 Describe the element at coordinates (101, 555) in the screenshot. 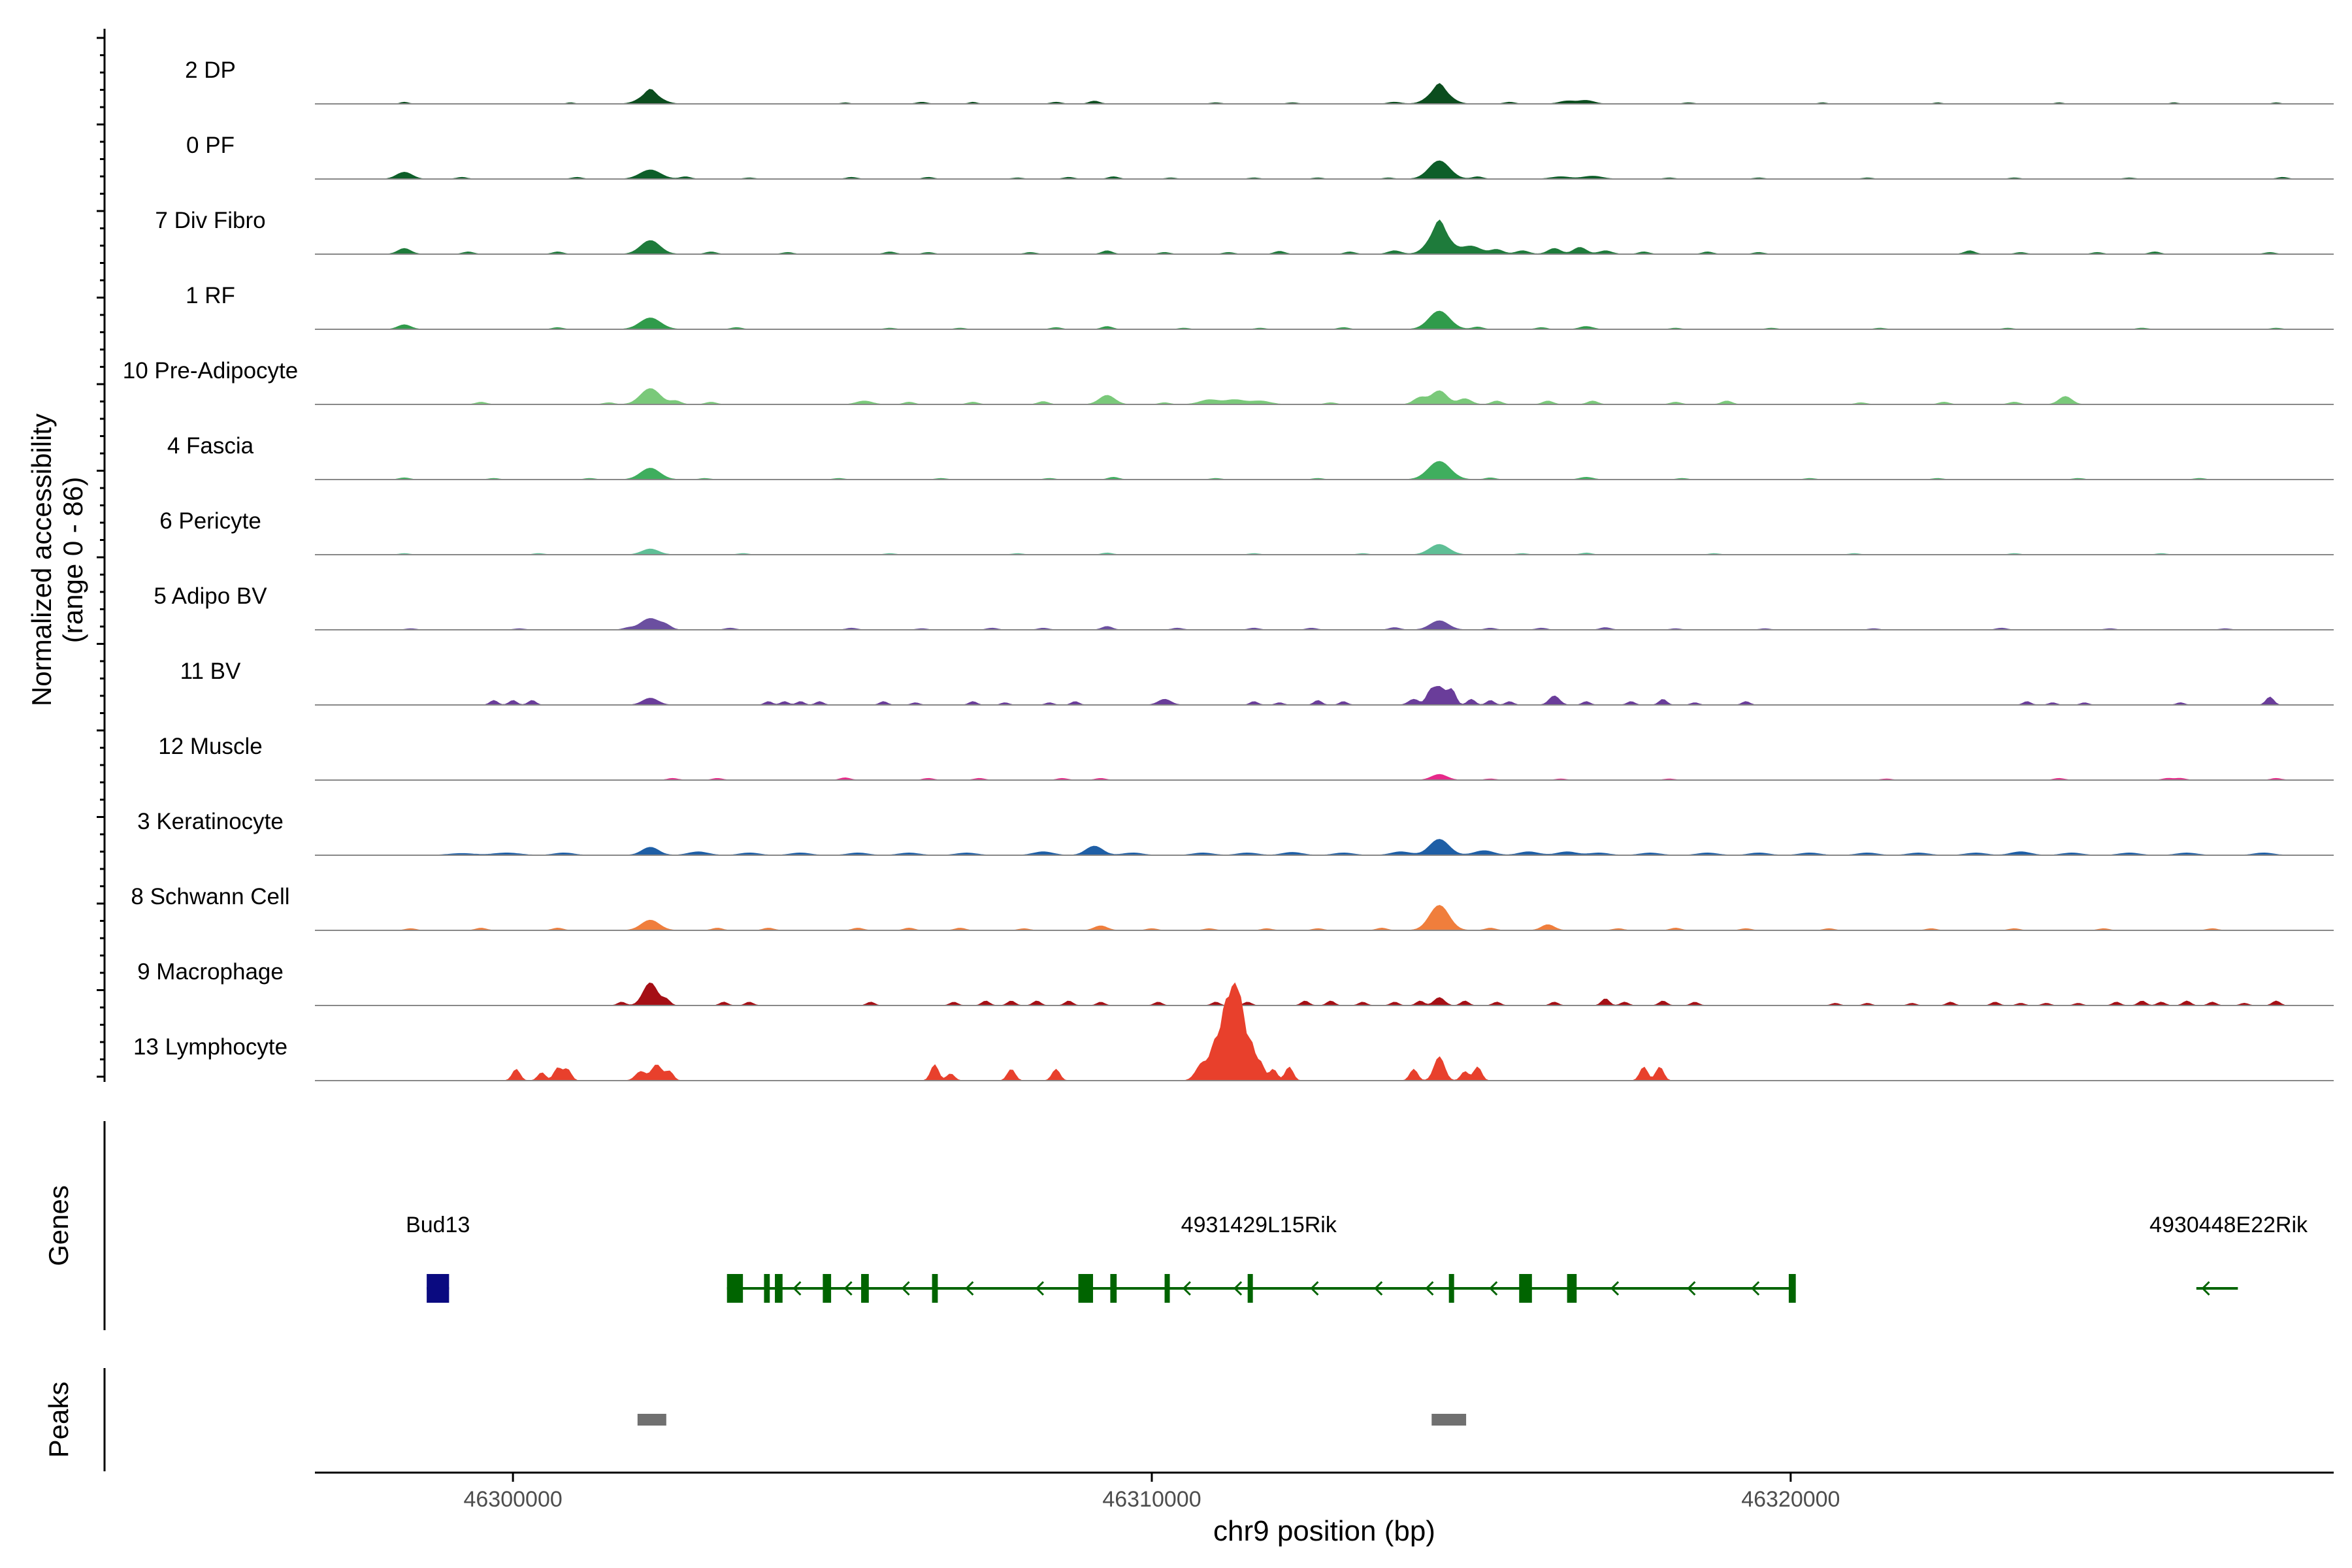

I see `y-axis` at that location.